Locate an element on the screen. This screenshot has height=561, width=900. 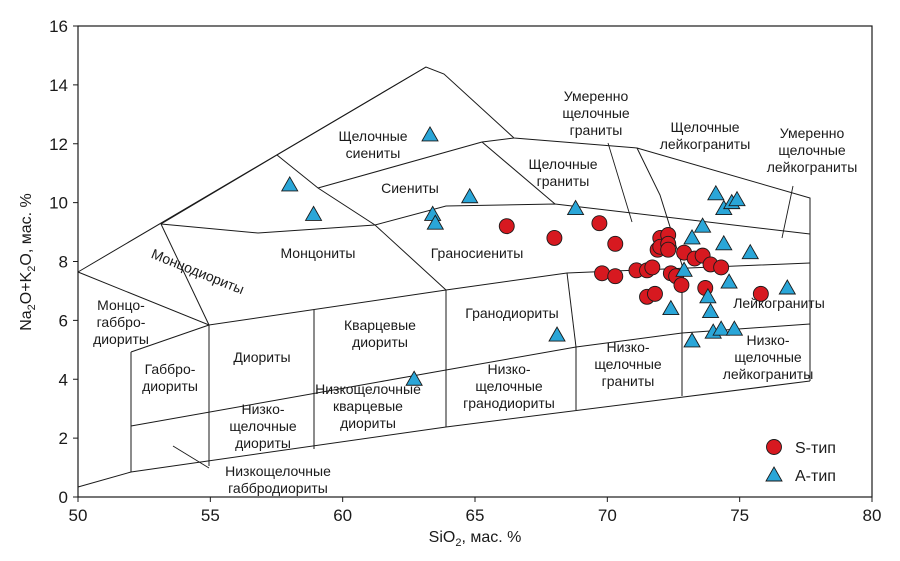
field-monzodiorites: Монцодиориты is located at coordinates (197, 271).